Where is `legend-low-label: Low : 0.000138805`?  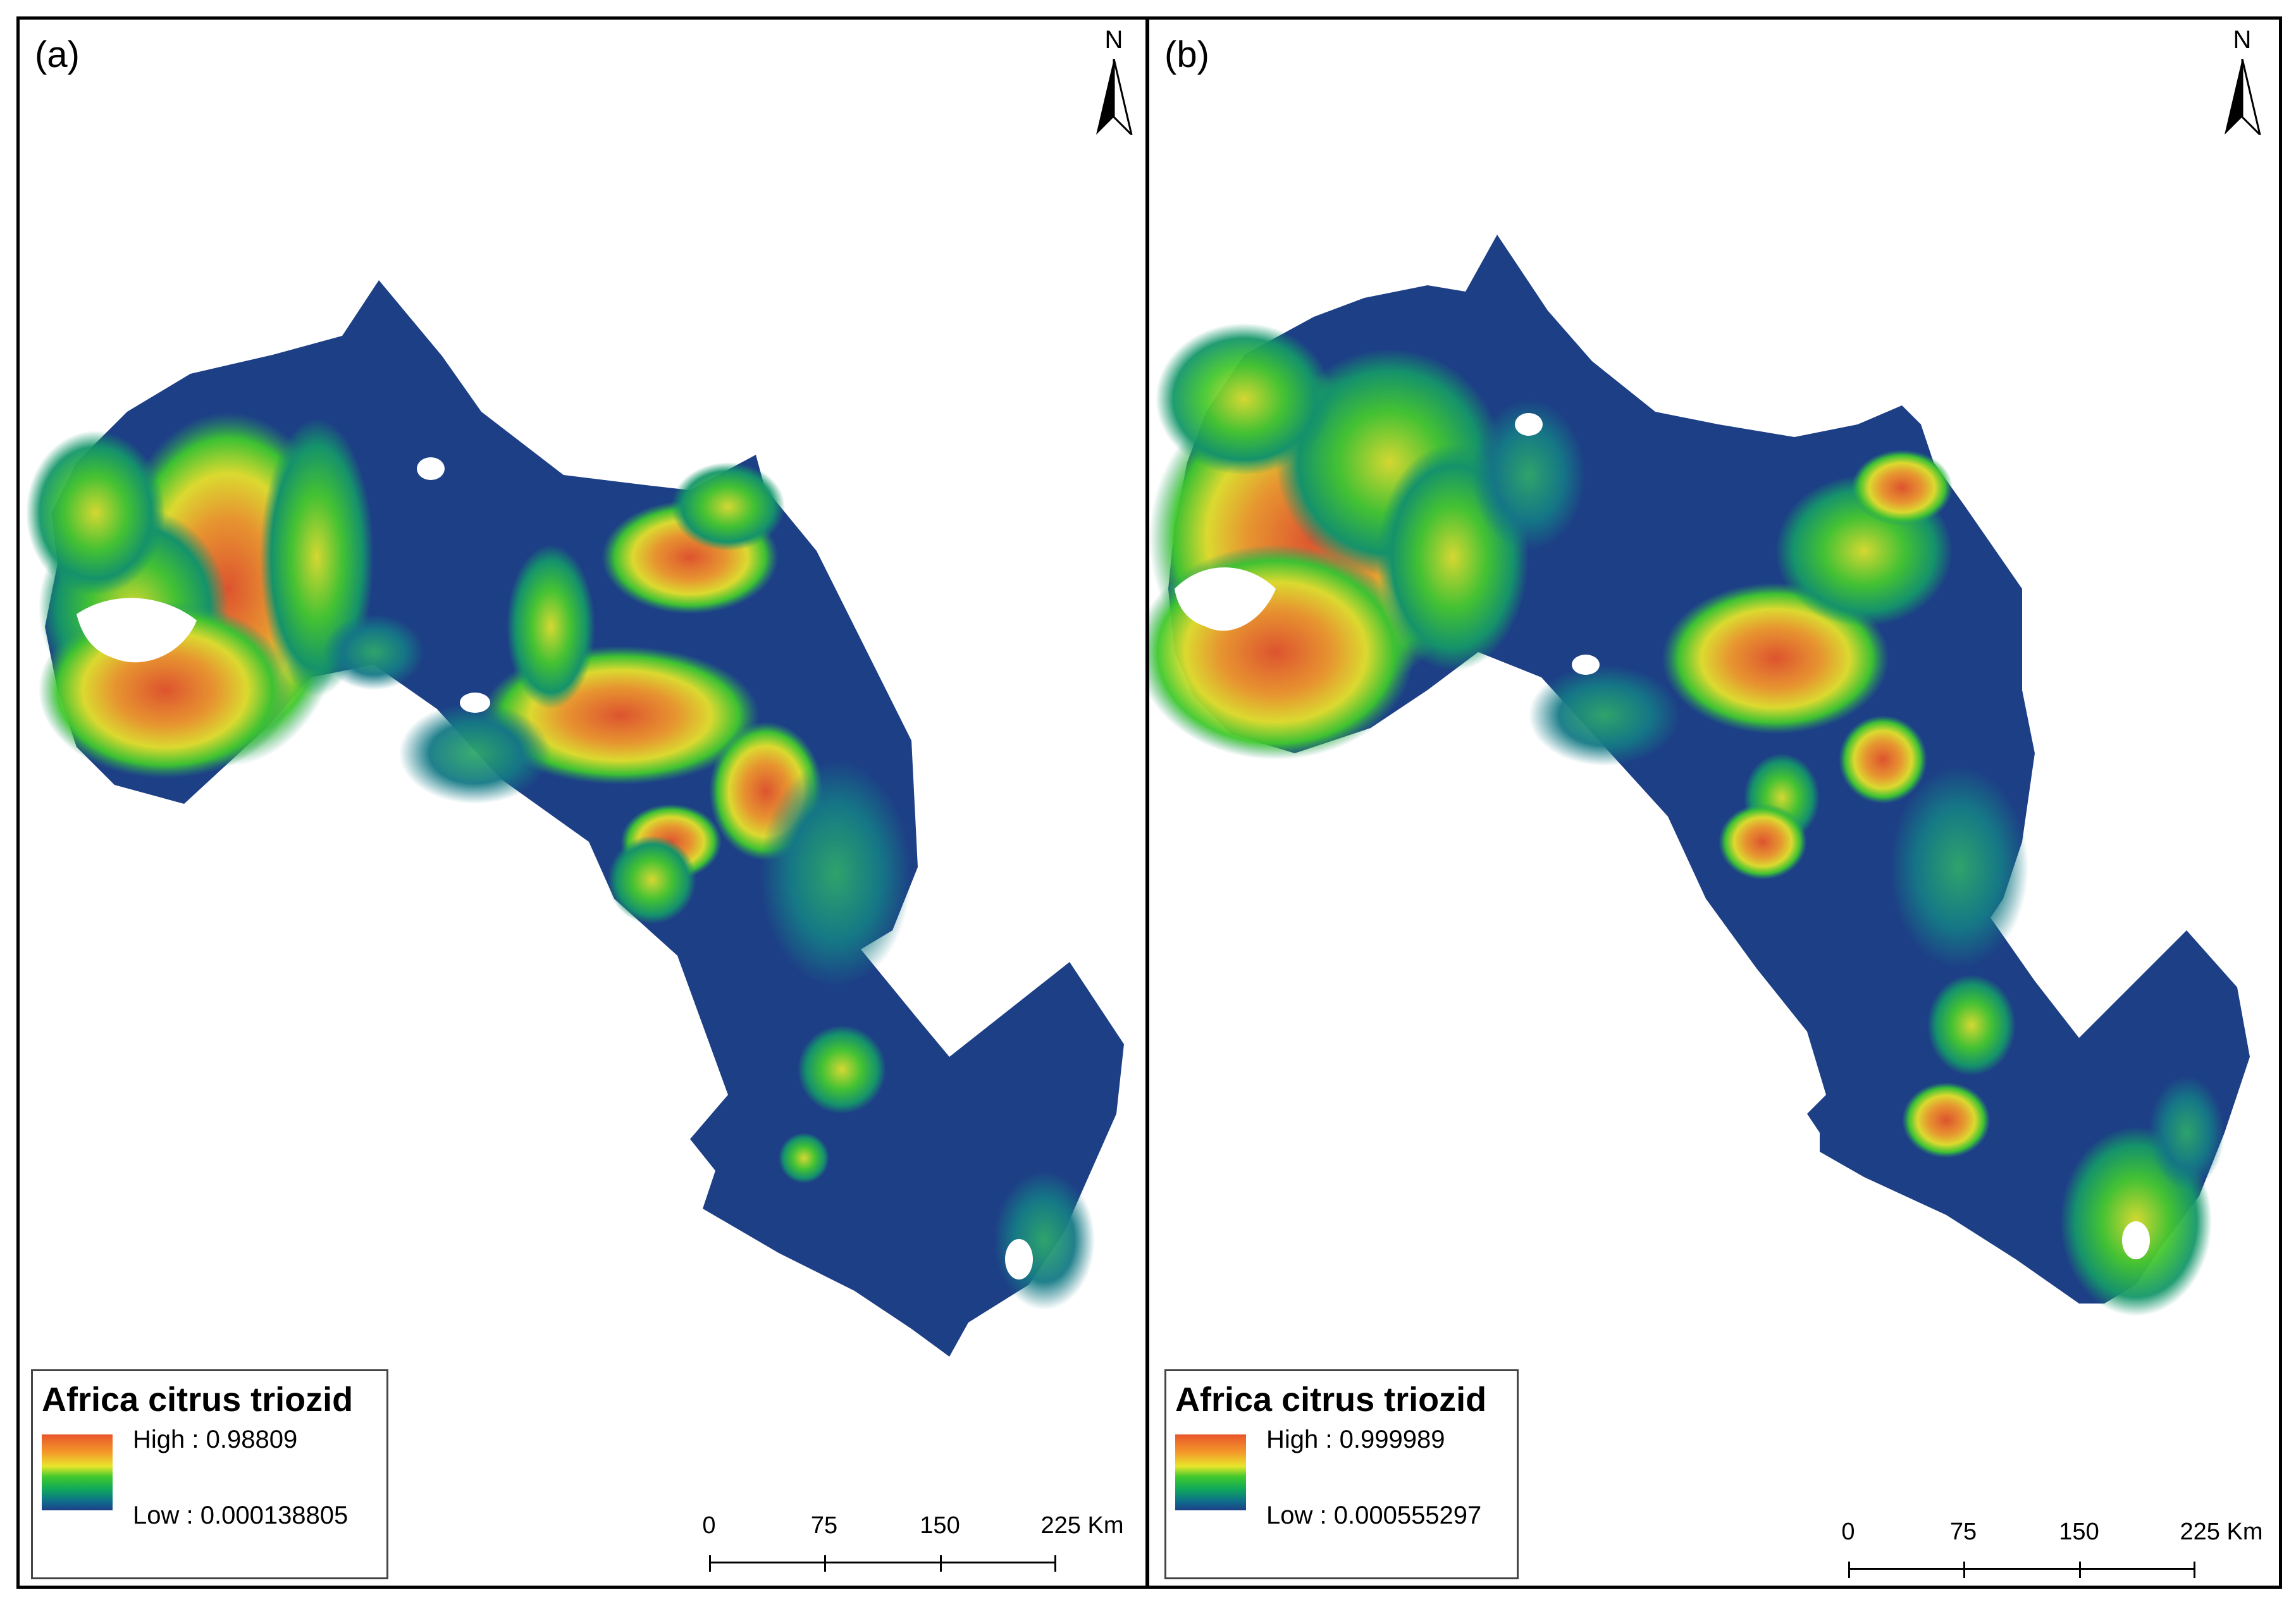
legend-low-label: Low : 0.000138805 is located at coordinates (241, 1515).